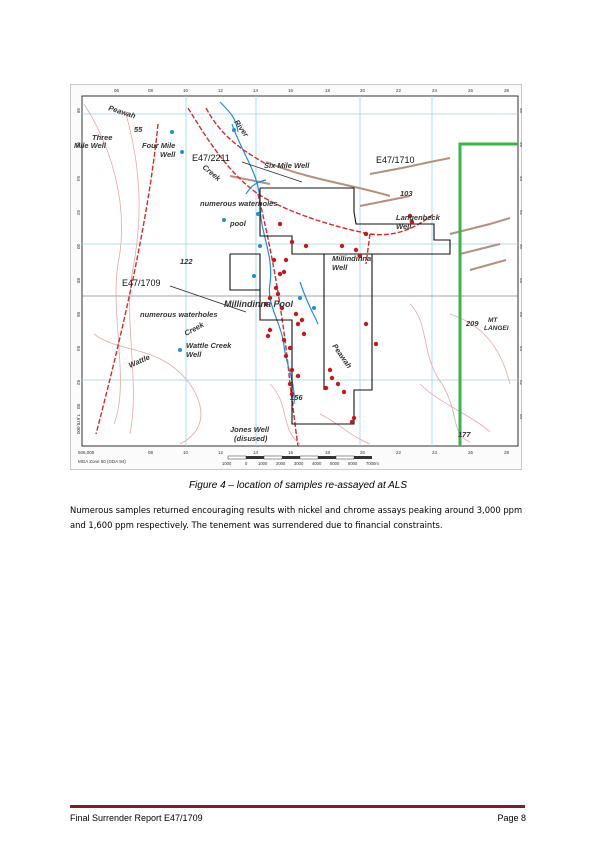  What do you see at coordinates (520, 179) in the screenshot?
I see `right-tick: 94` at bounding box center [520, 179].